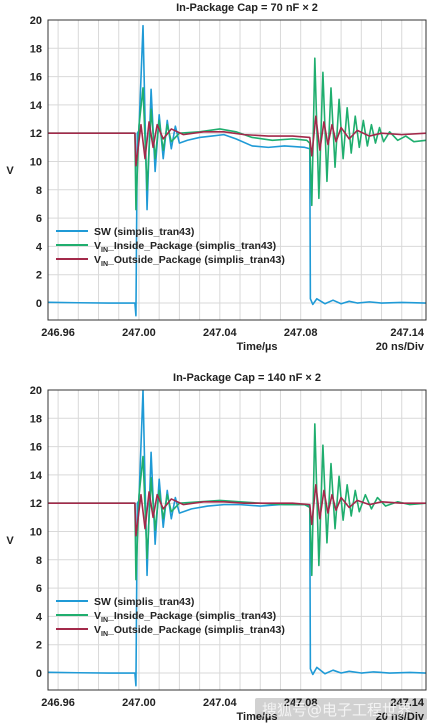 This screenshot has height=725, width=429. What do you see at coordinates (247, 378) in the screenshot?
I see `chart-title: In-Package Cap = 140 nF × 2` at bounding box center [247, 378].